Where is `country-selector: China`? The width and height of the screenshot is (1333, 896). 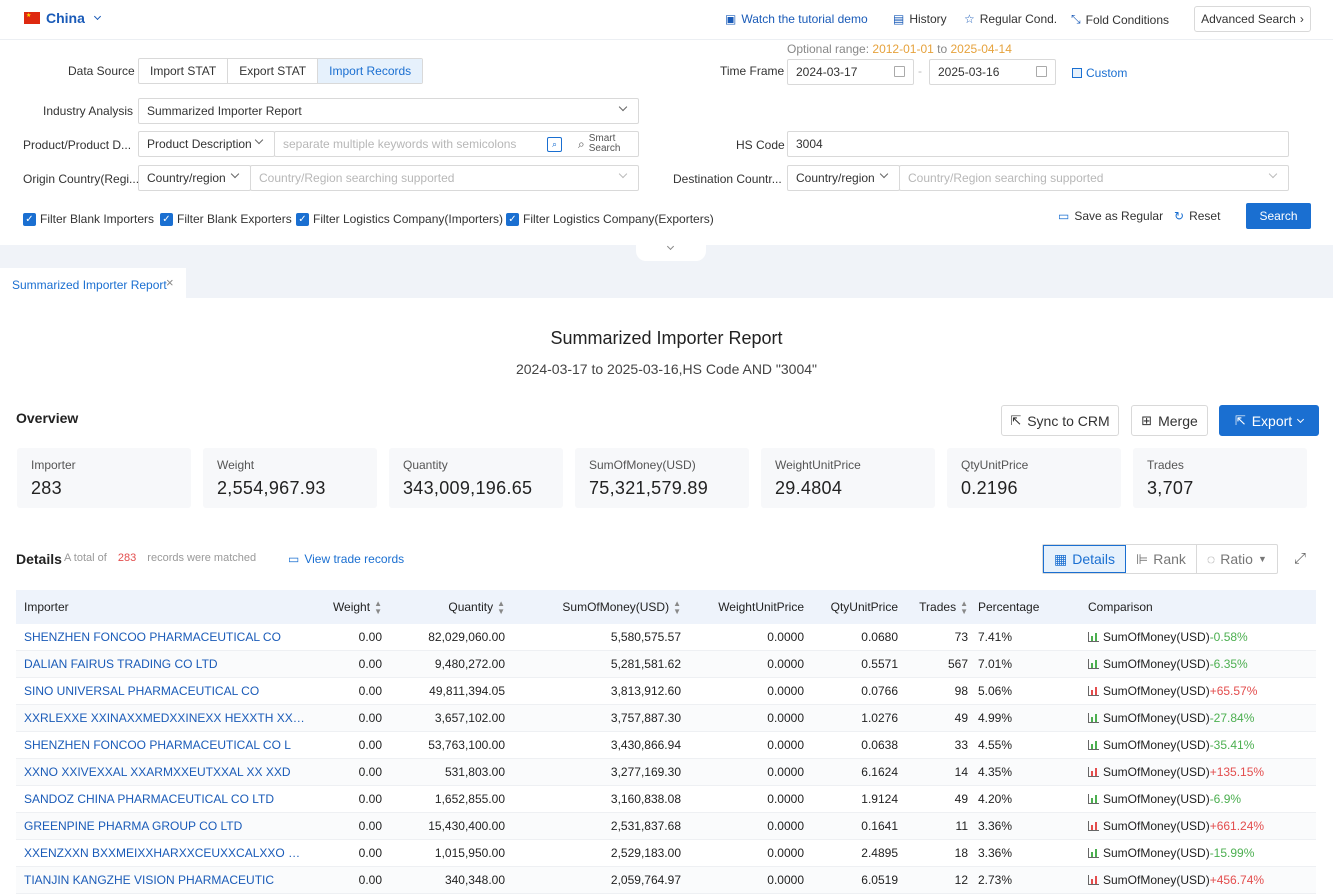
country-selector: China is located at coordinates (62, 18).